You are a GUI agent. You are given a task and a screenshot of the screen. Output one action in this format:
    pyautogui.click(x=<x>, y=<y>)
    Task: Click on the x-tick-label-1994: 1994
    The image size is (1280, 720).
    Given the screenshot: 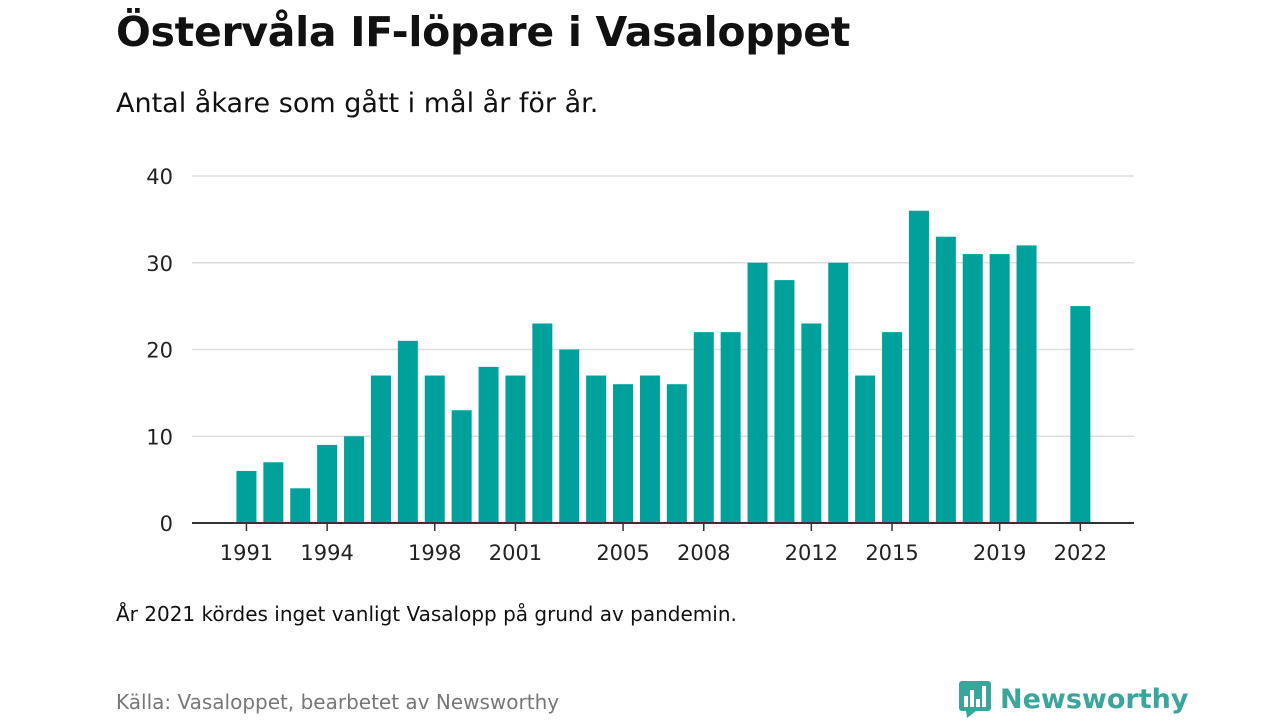 What is the action you would take?
    pyautogui.click(x=326, y=553)
    